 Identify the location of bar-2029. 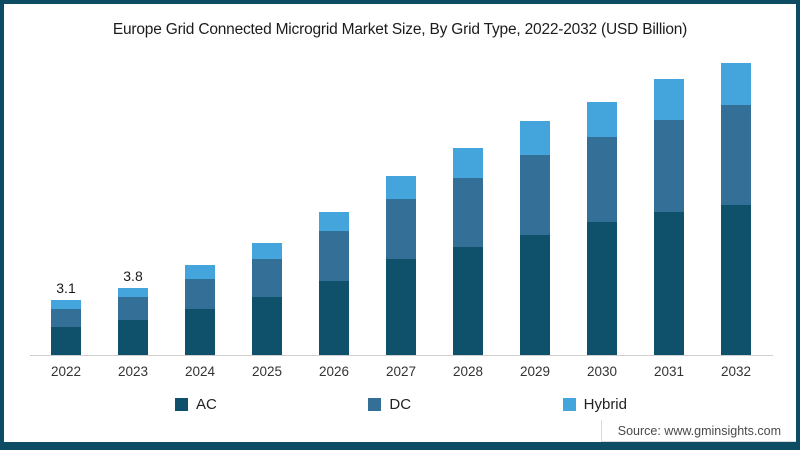
(535, 238).